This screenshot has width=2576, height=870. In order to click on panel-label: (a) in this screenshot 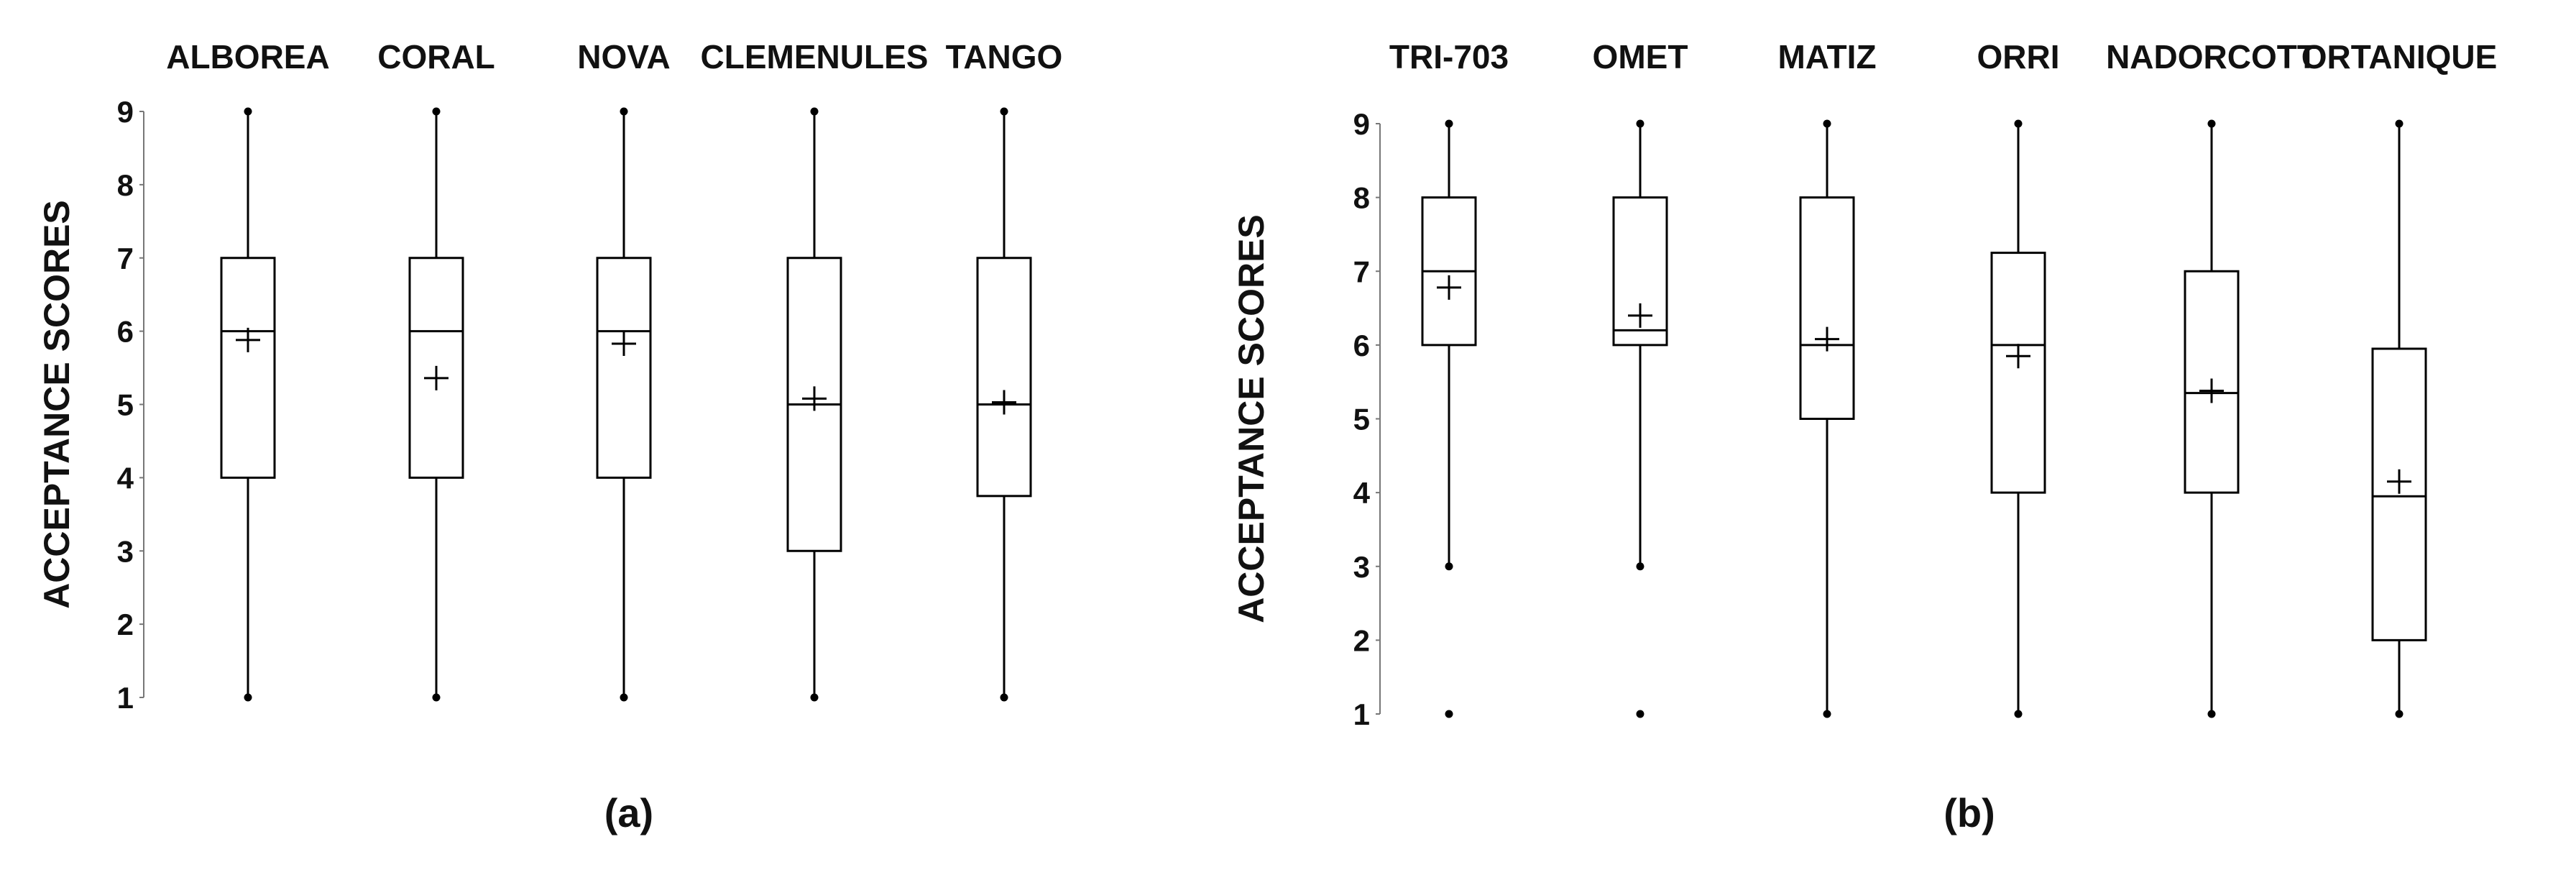, I will do `click(628, 813)`.